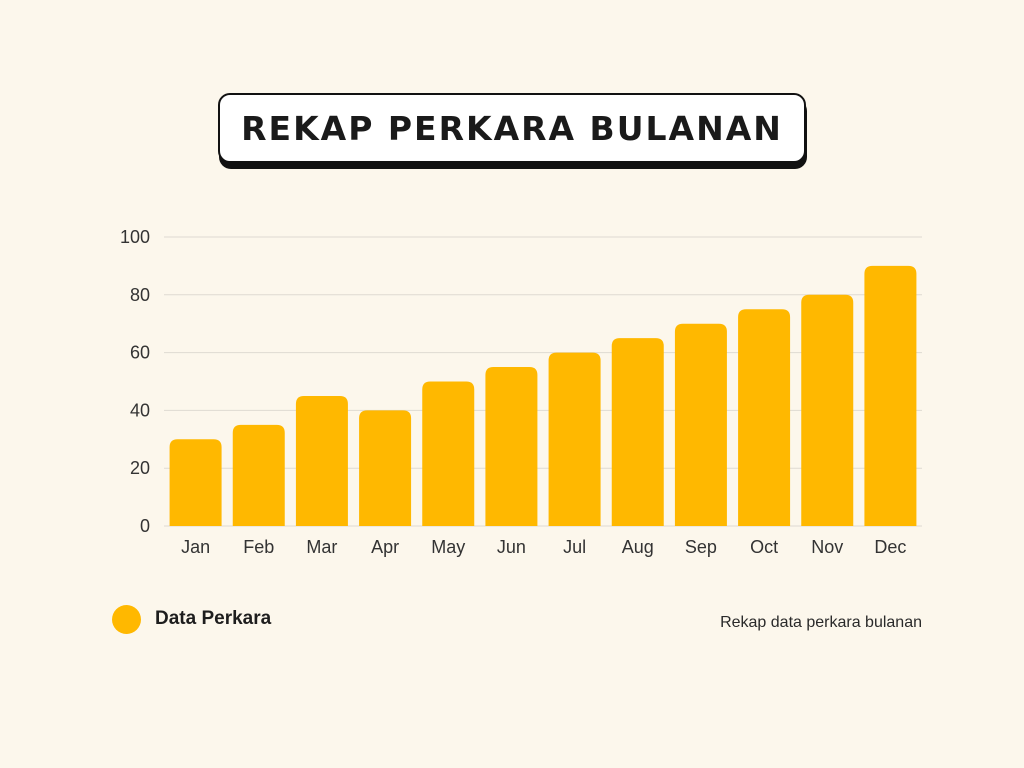 The width and height of the screenshot is (1024, 768). I want to click on legend-swatch, so click(126, 619).